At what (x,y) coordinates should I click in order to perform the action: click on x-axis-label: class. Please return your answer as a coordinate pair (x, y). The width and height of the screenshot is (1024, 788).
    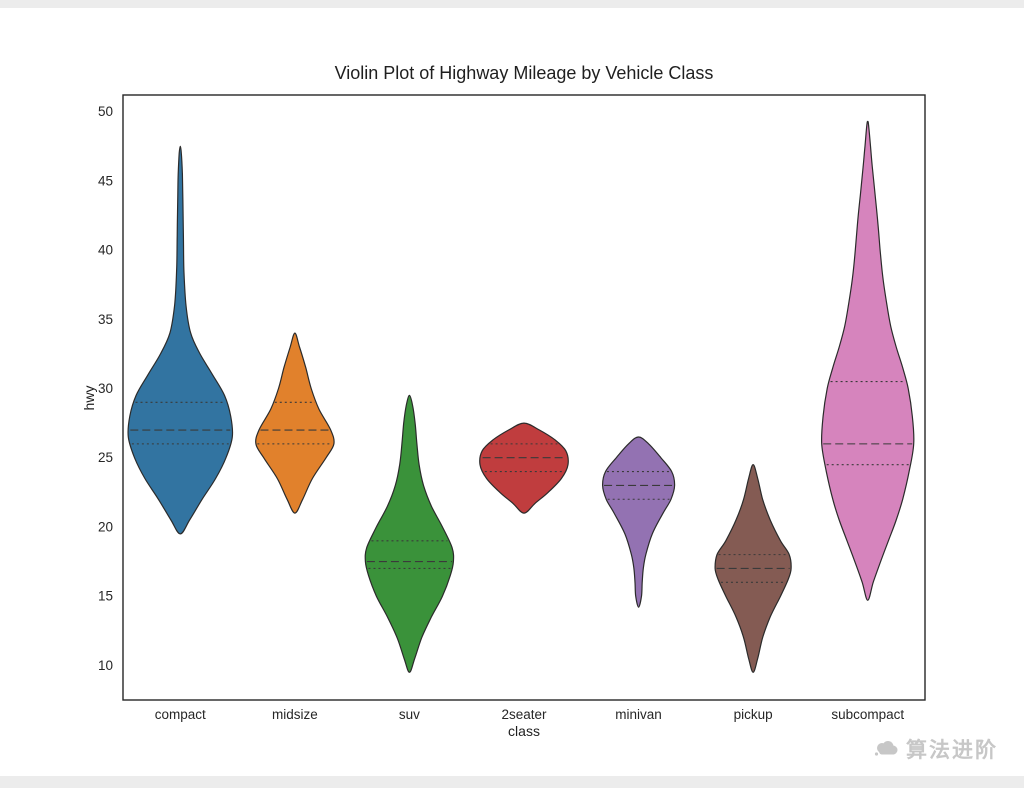
    Looking at the image, I should click on (524, 731).